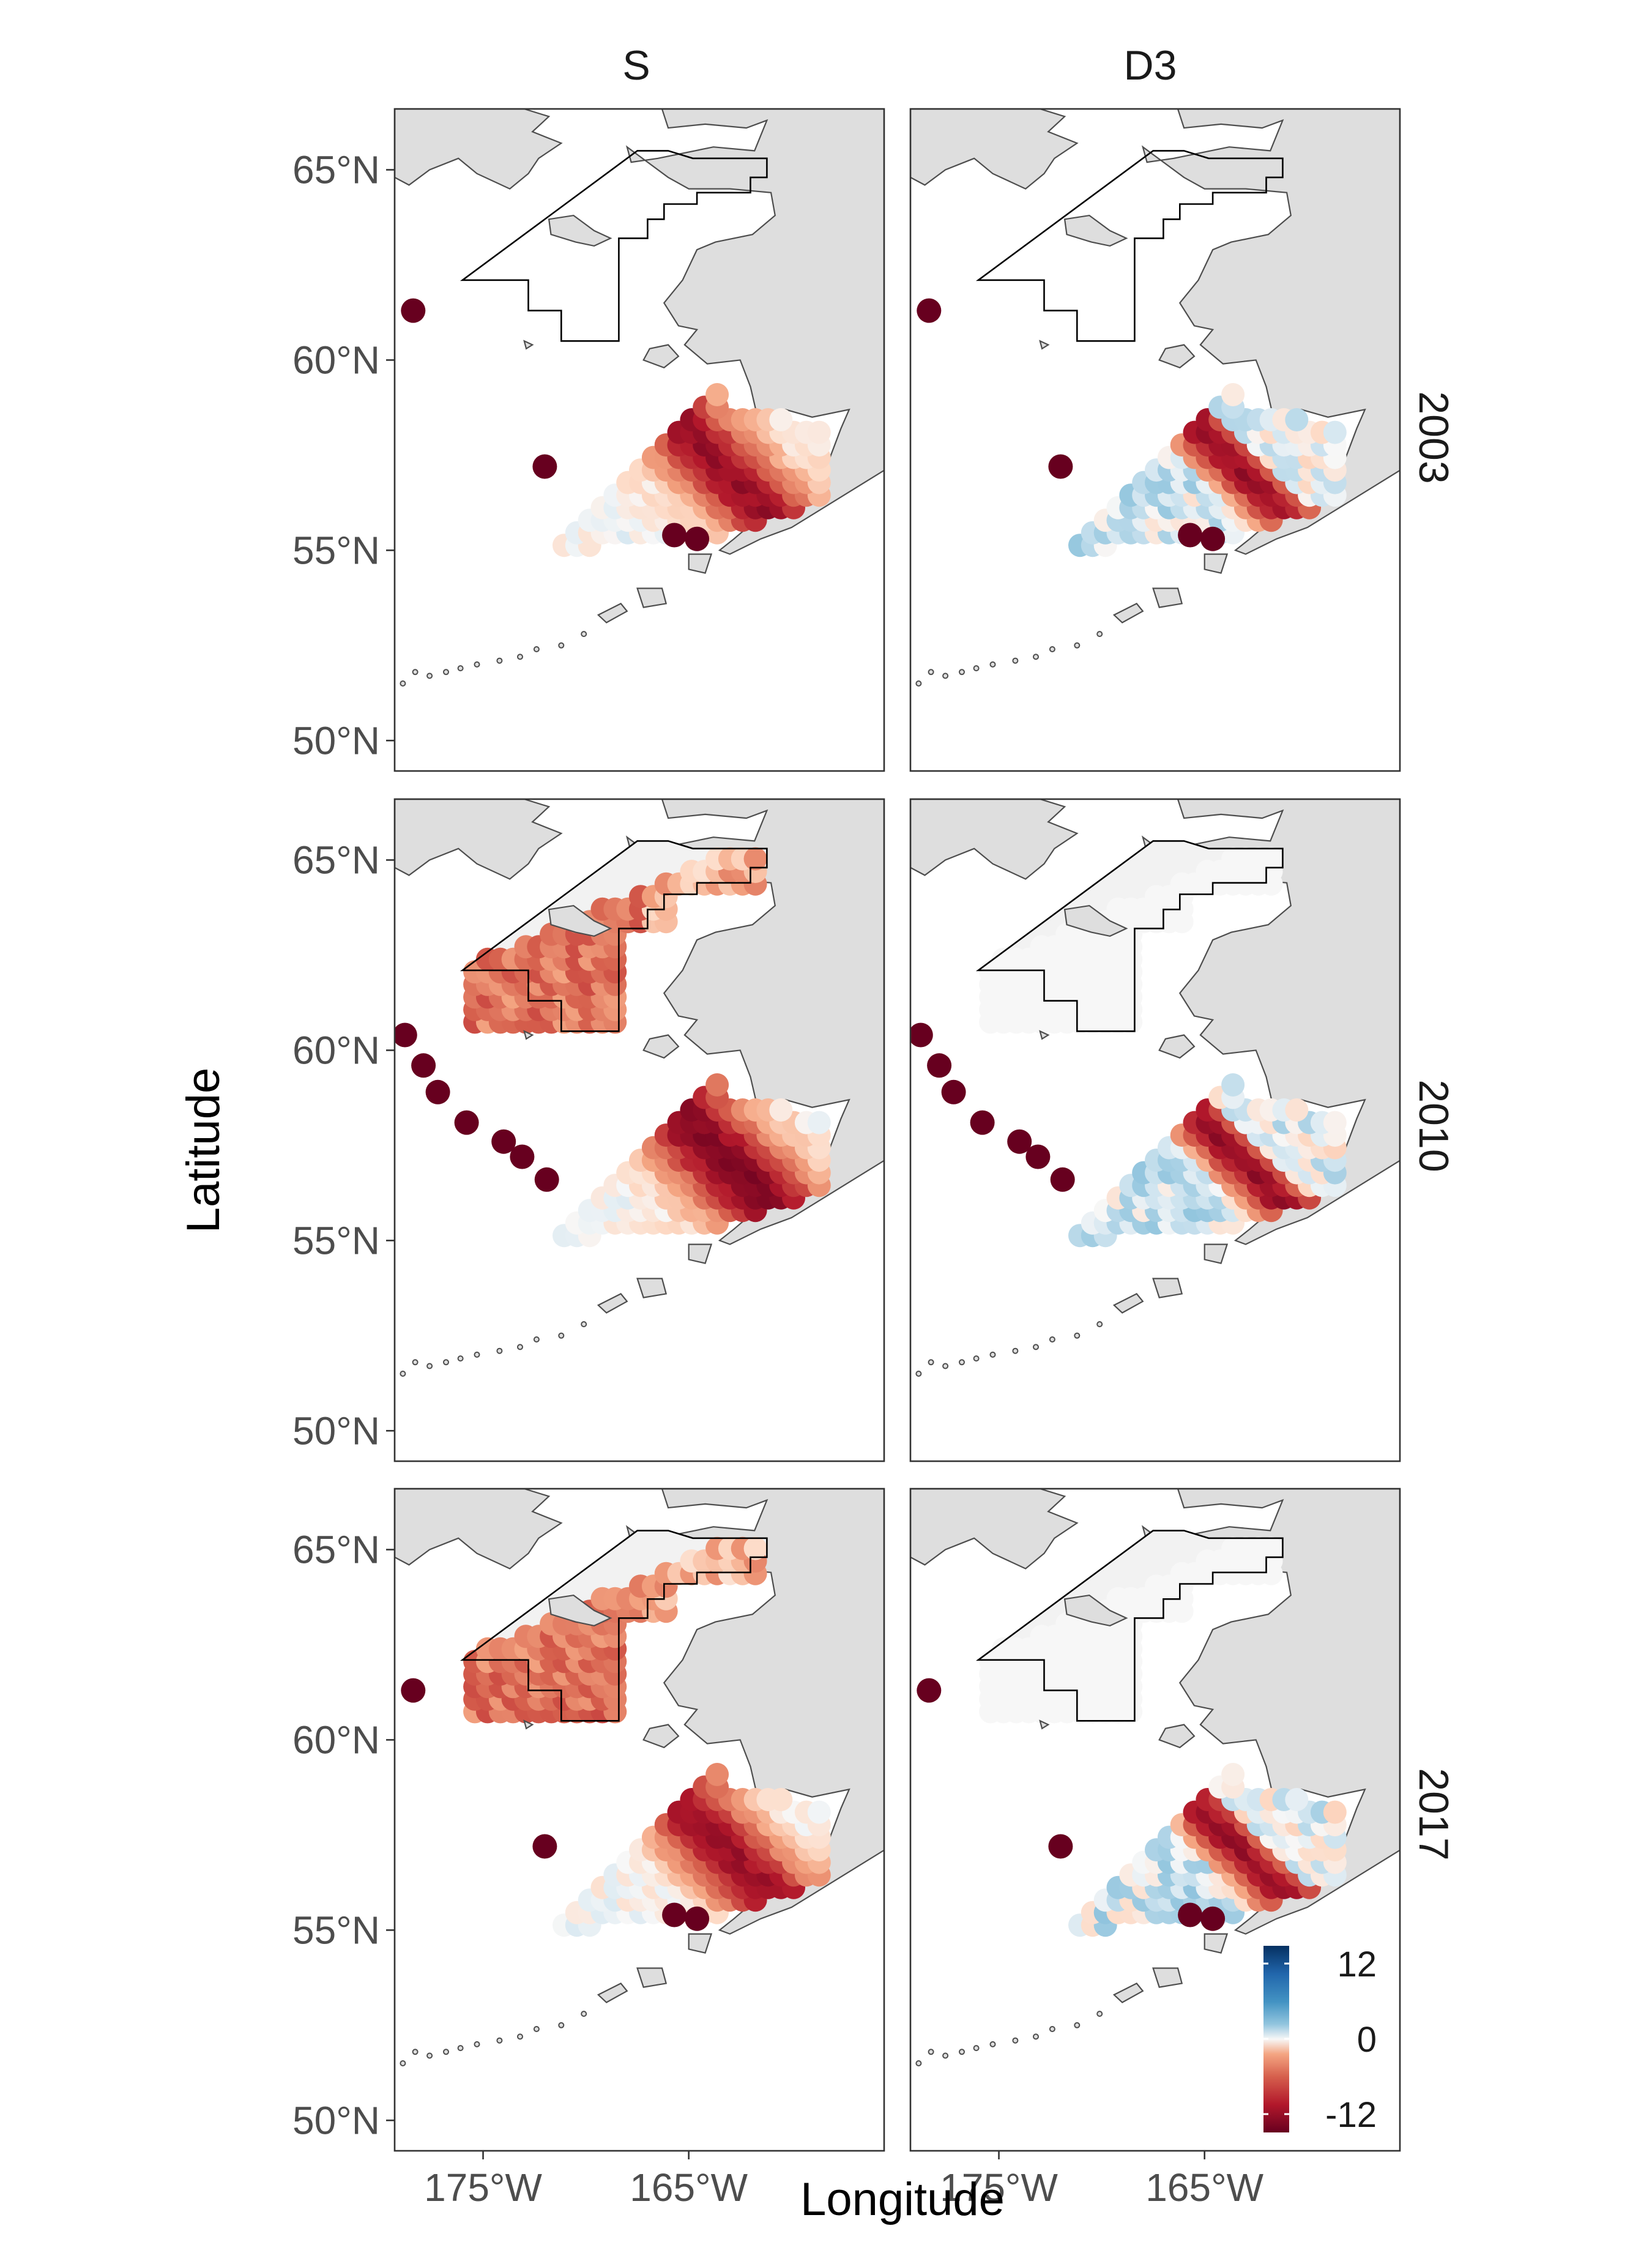 This screenshot has height=2264, width=1652. What do you see at coordinates (1155, 440) in the screenshot?
I see `panel-d3-2003` at bounding box center [1155, 440].